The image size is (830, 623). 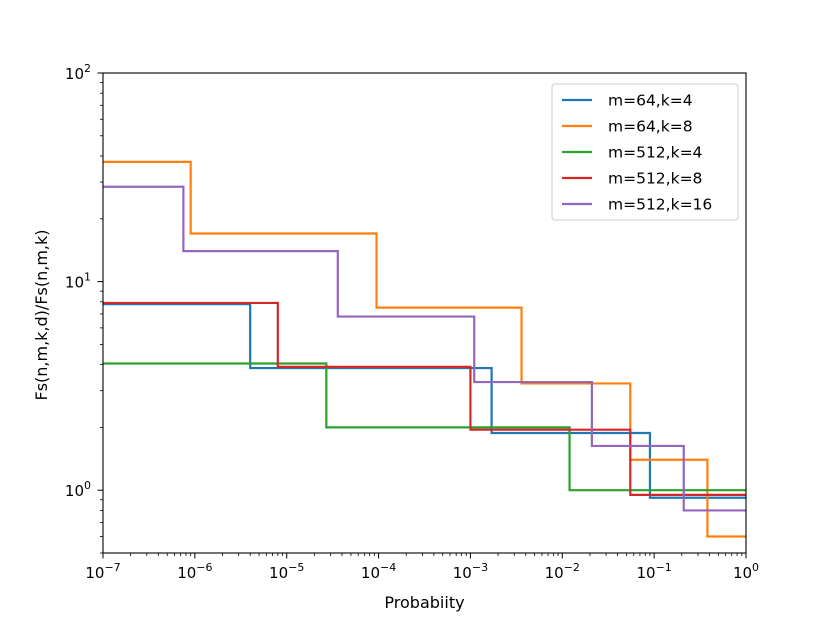 I want to click on legend-label-4: m=512,k=8, so click(x=655, y=179).